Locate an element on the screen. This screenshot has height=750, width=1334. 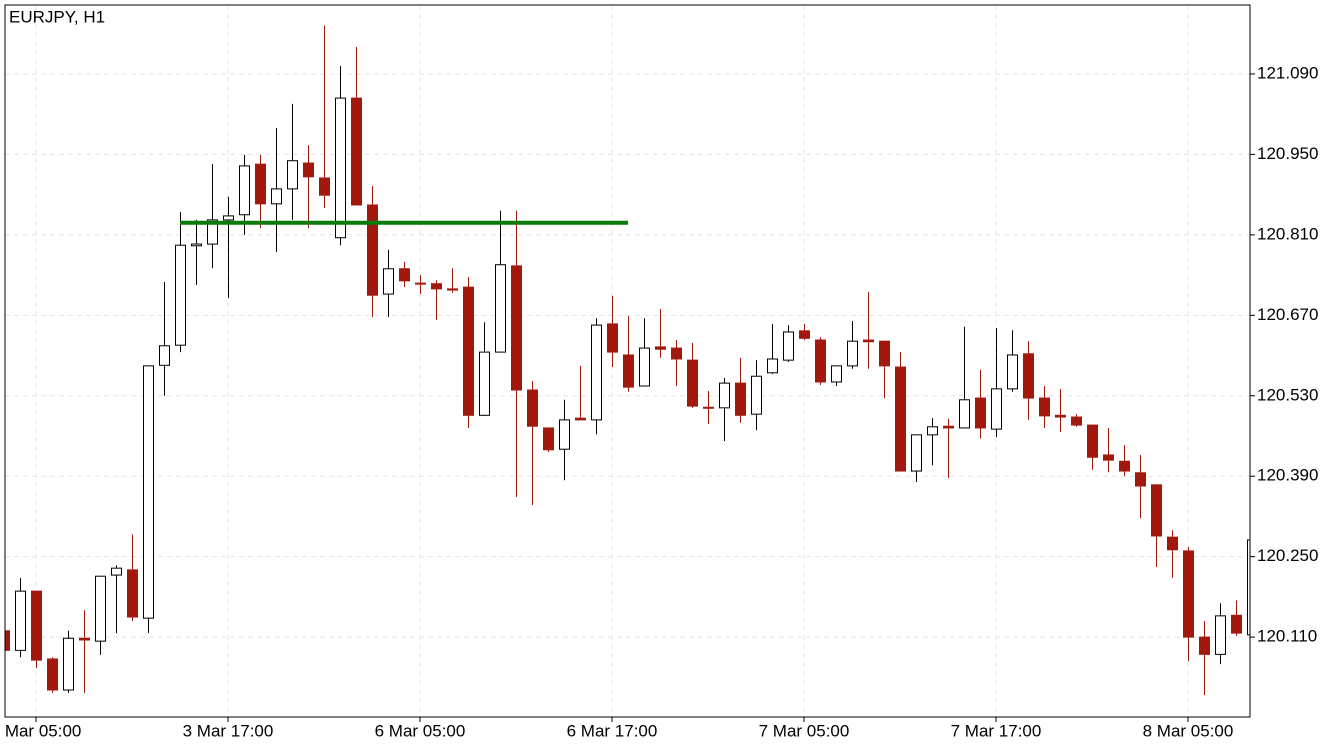
x-tick-label: 6 Mar 05:00 is located at coordinates (420, 730).